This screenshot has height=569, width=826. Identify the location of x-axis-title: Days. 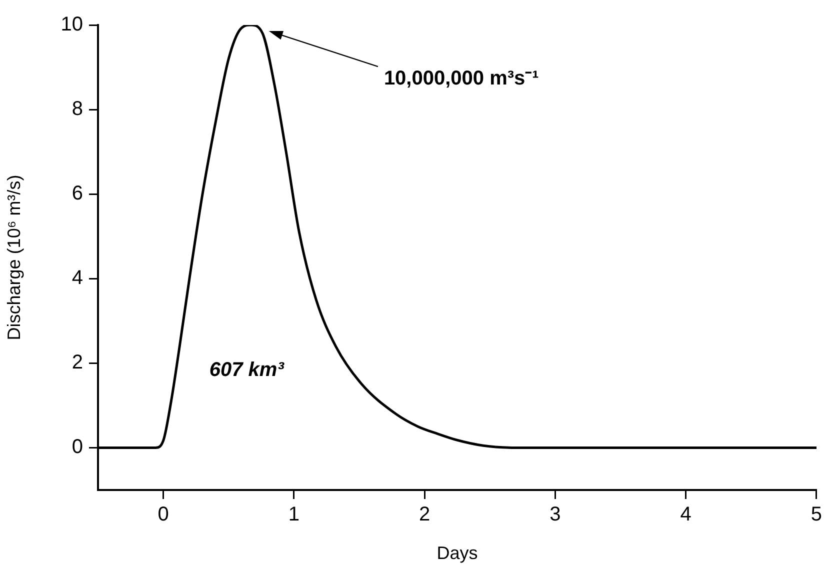
(457, 553).